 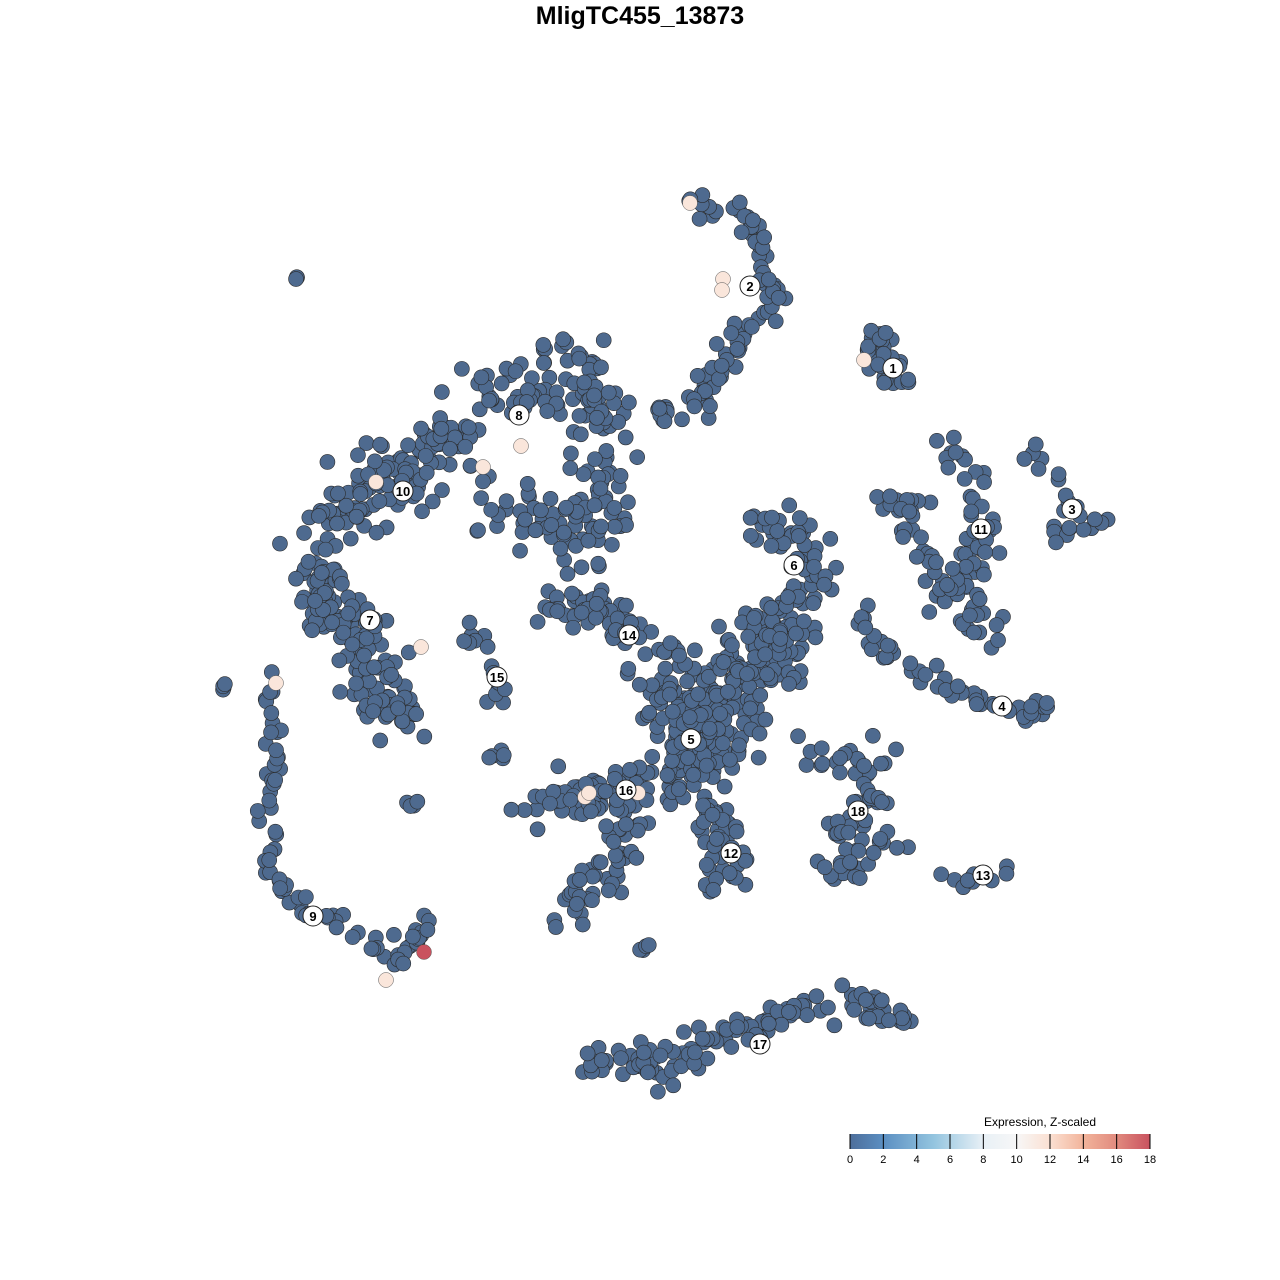 I want to click on svg-text: 15, so click(x=497, y=677).